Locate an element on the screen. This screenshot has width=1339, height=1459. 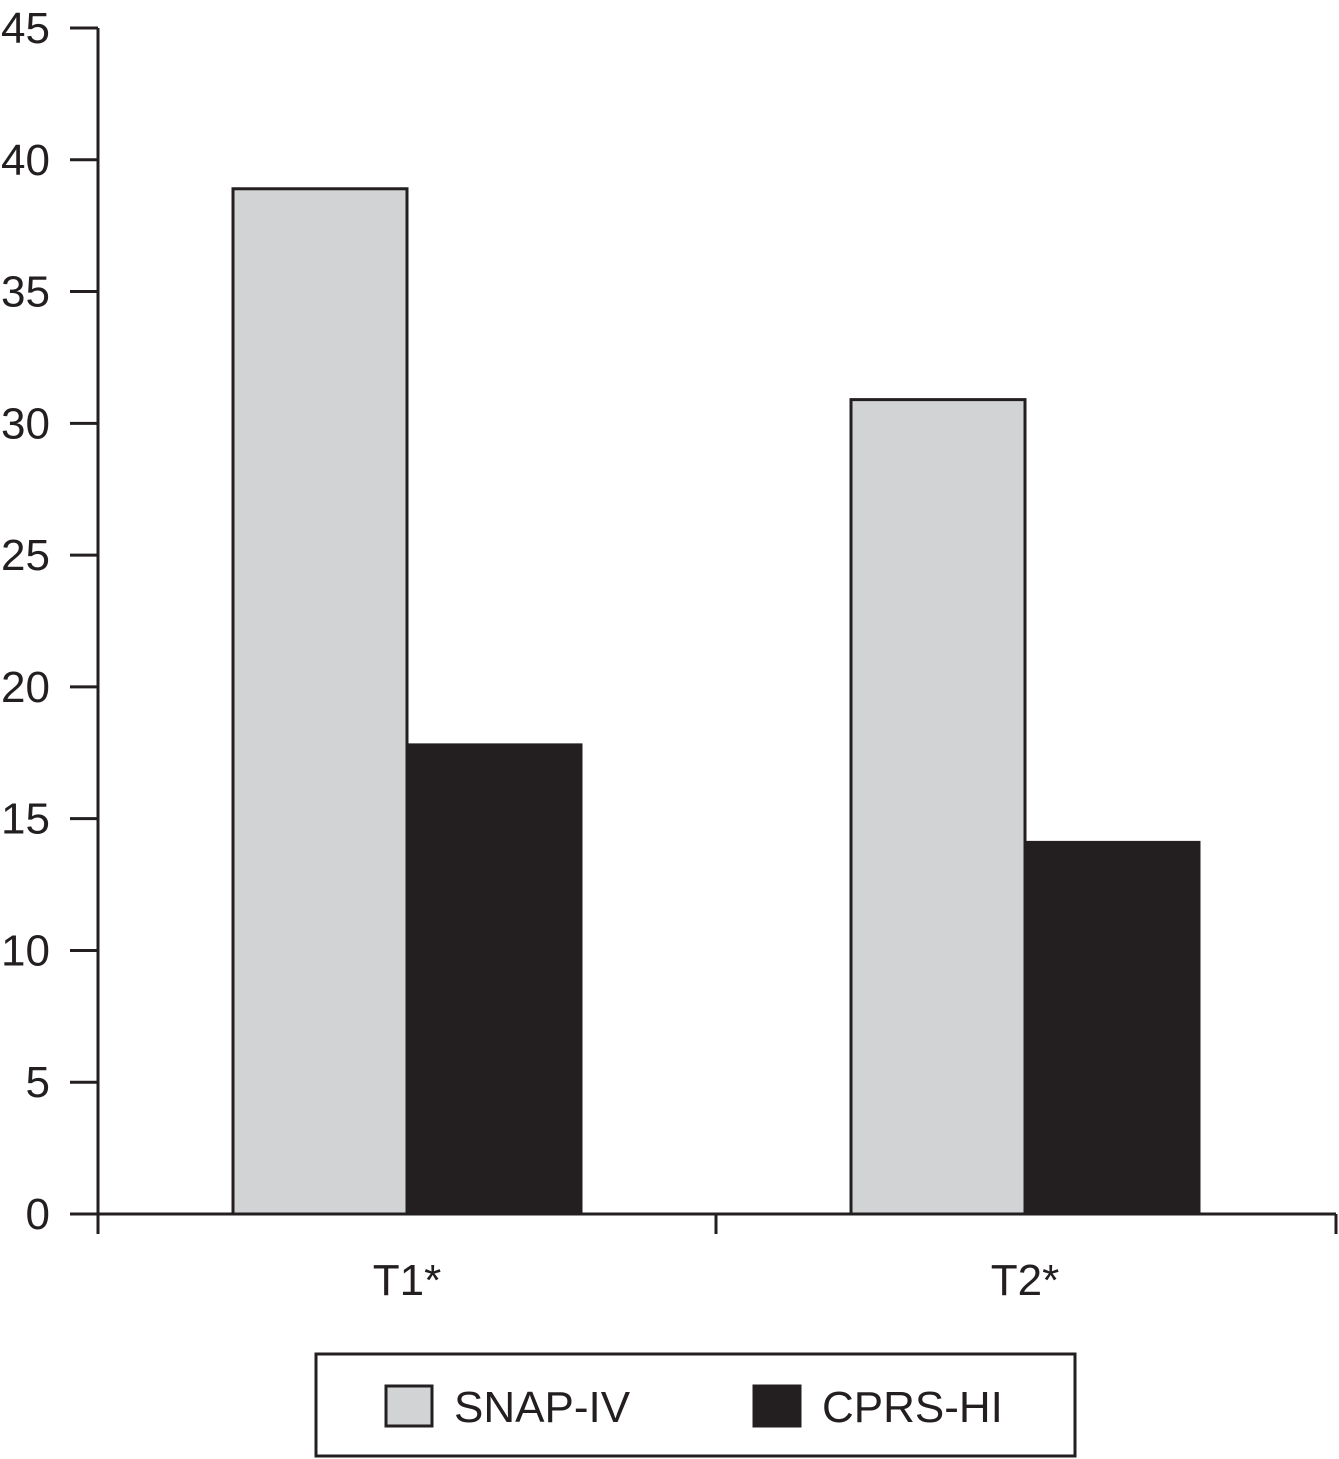
legend-box is located at coordinates (695, 1405).